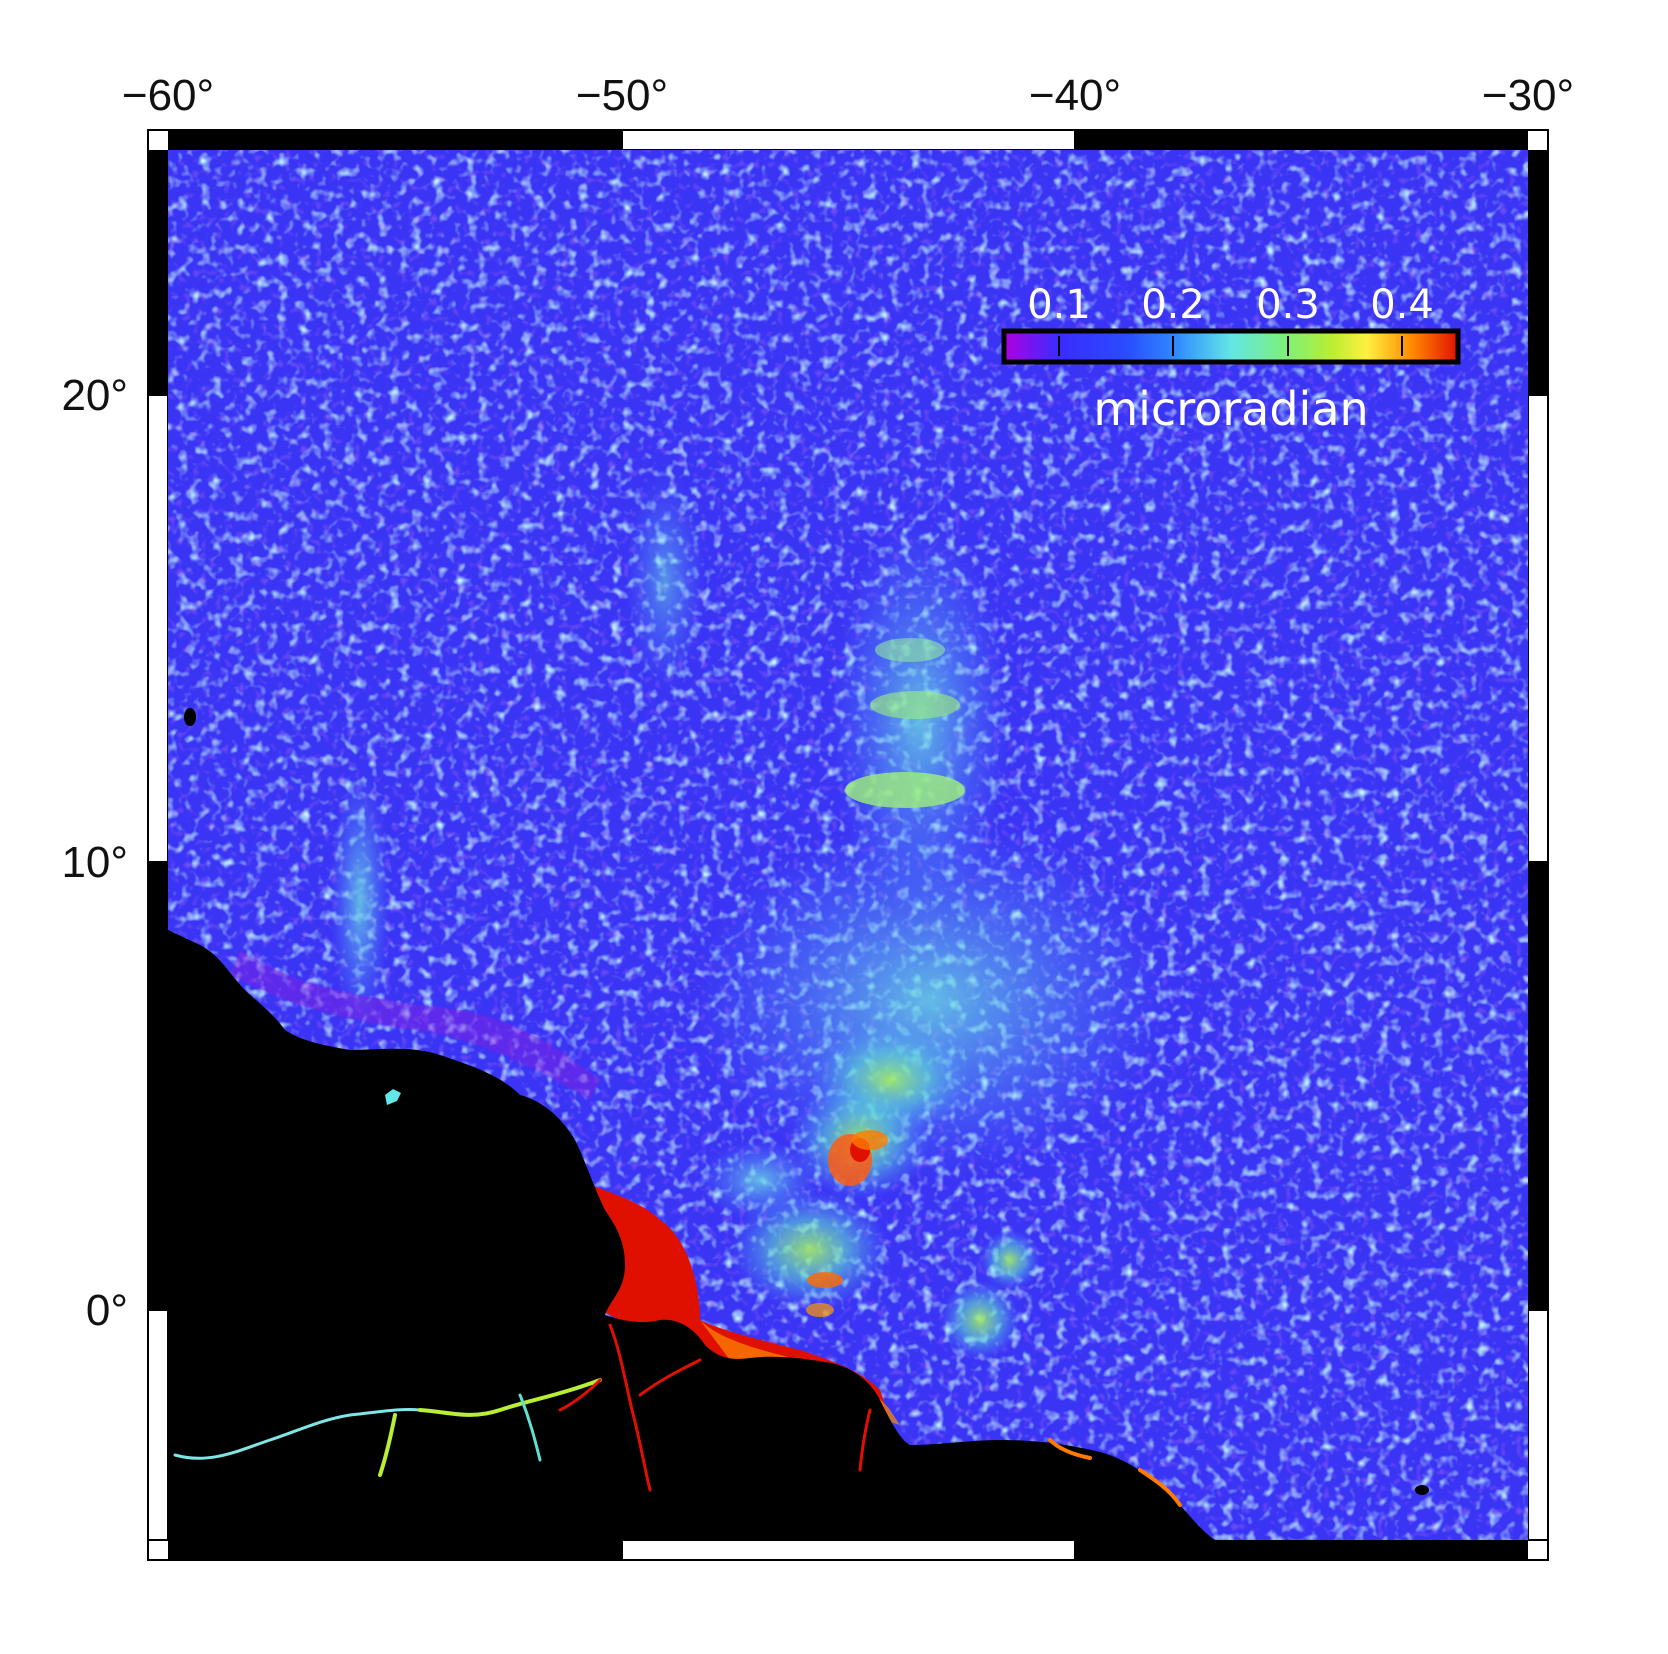  Describe the element at coordinates (158, 845) in the screenshot. I see `frame-border-left` at that location.